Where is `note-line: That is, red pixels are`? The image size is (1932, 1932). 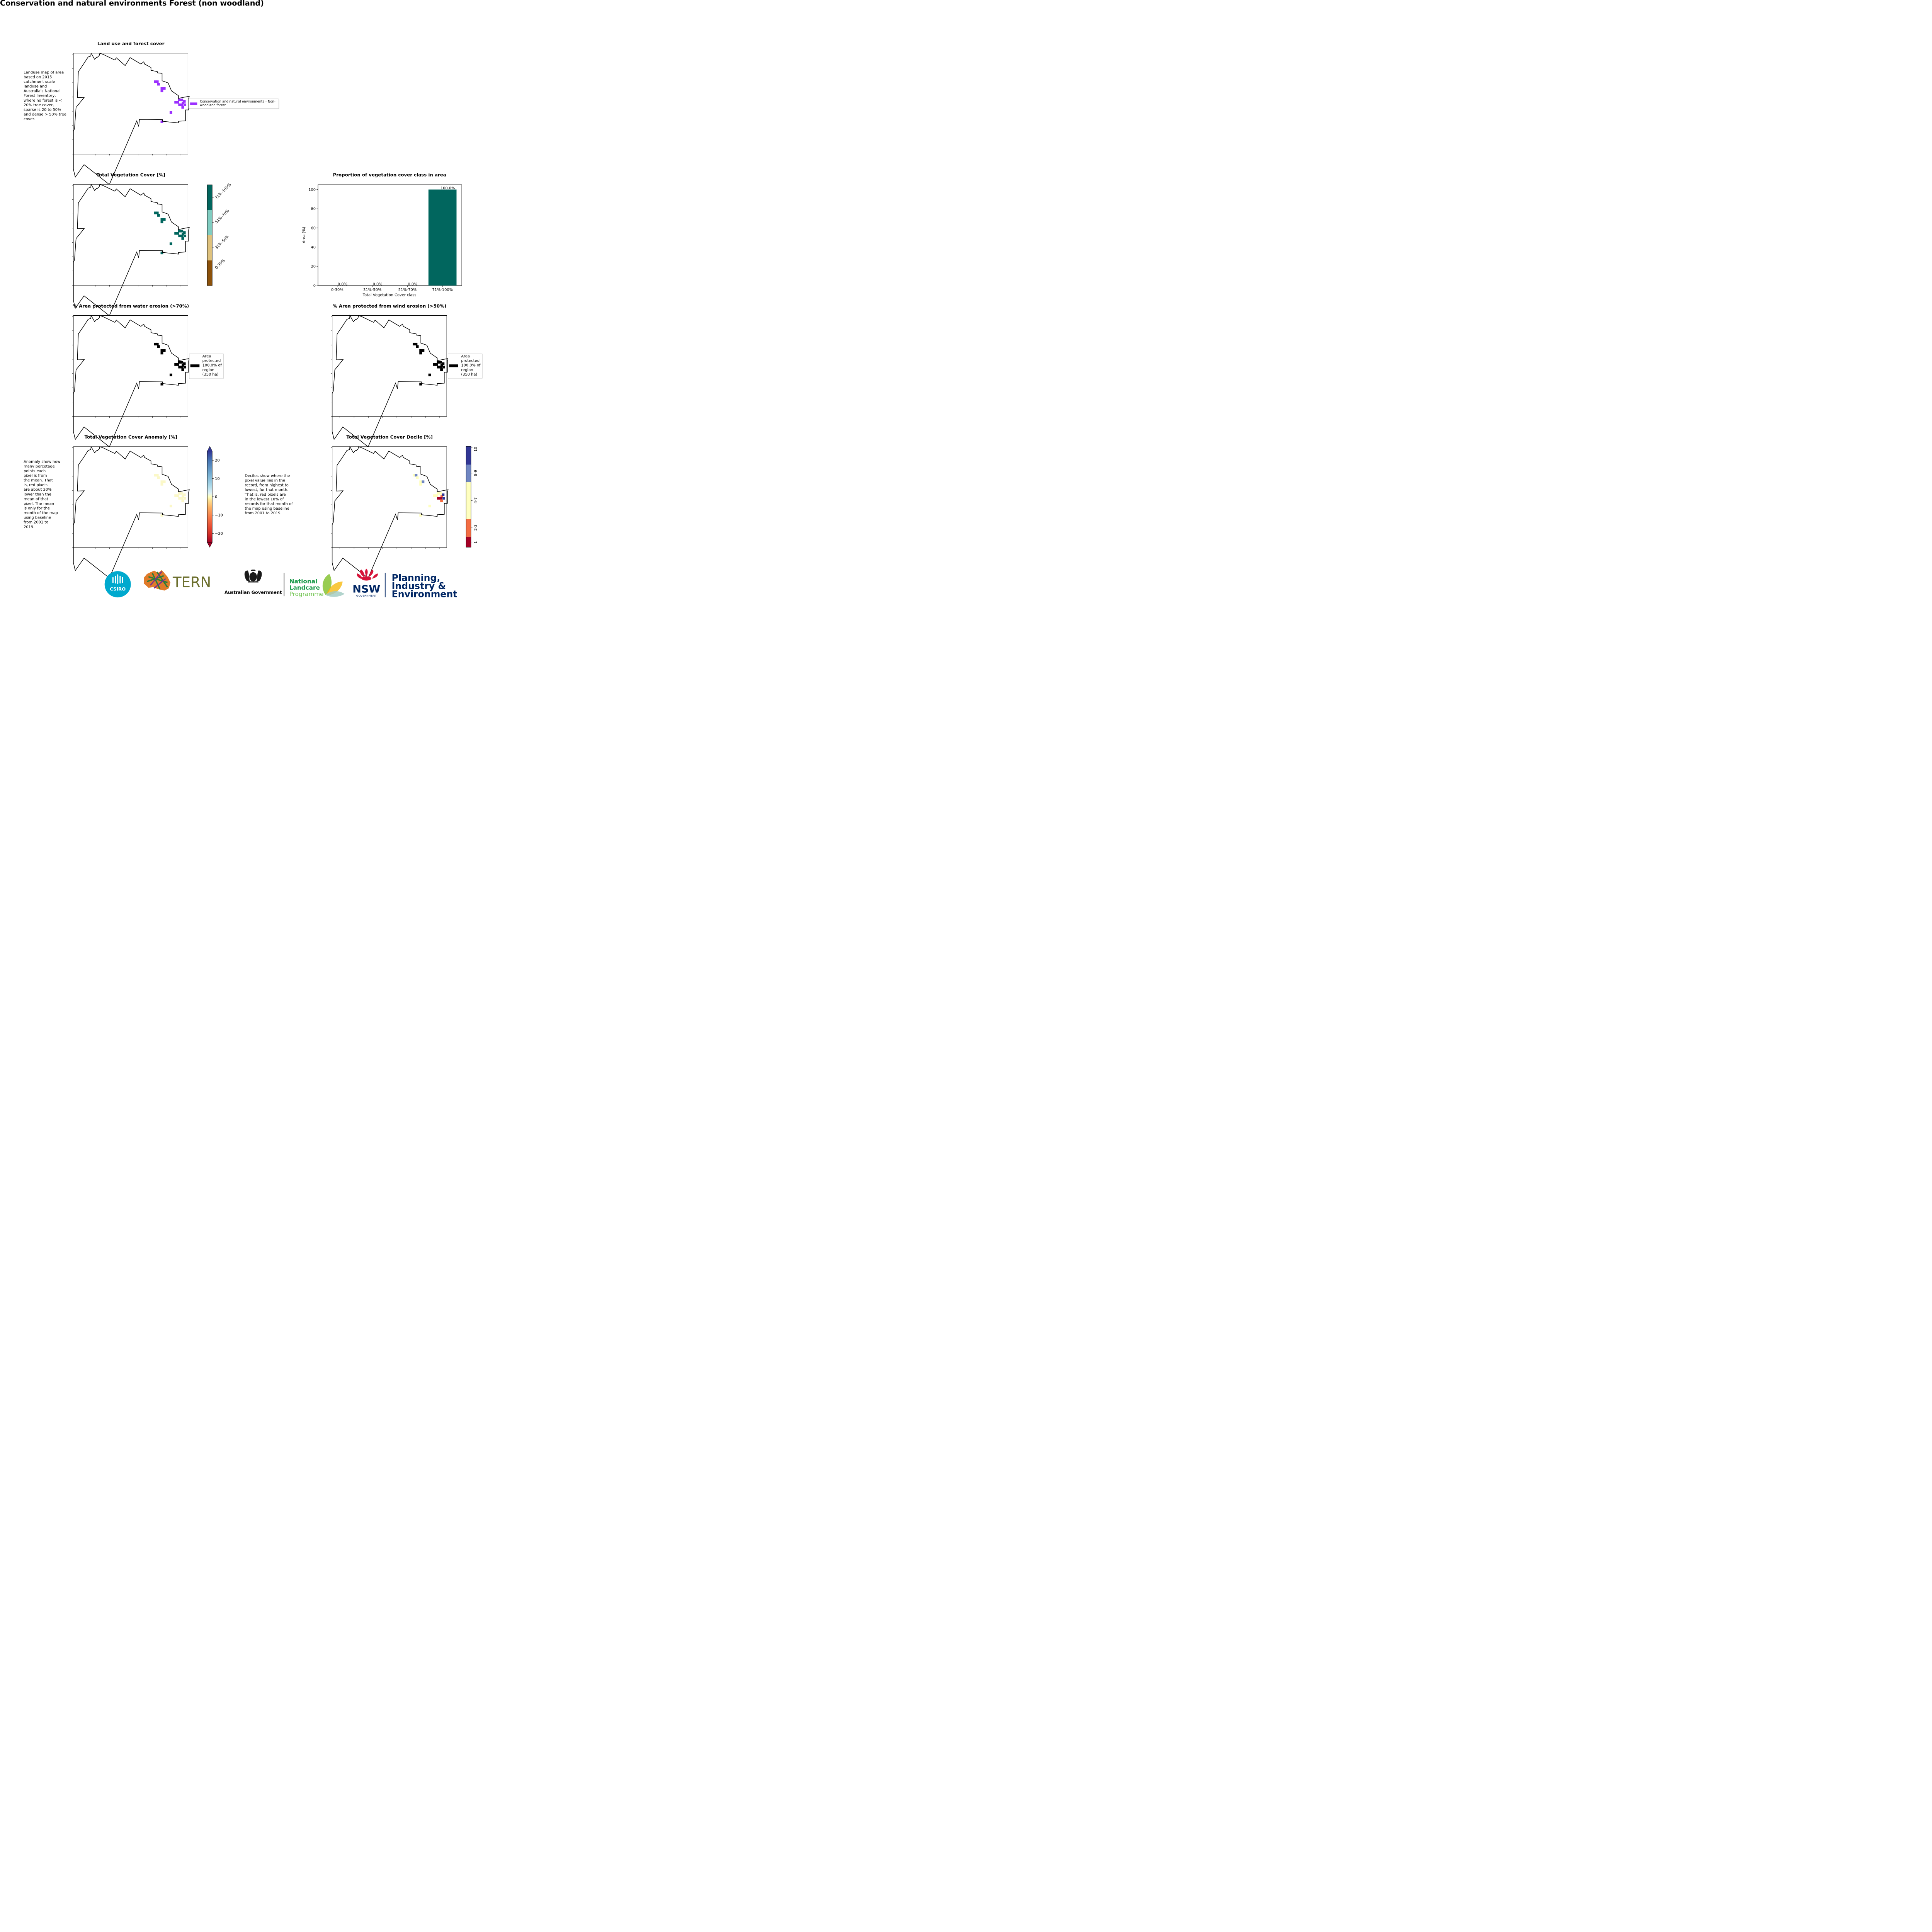 note-line: That is, red pixels are is located at coordinates (266, 495).